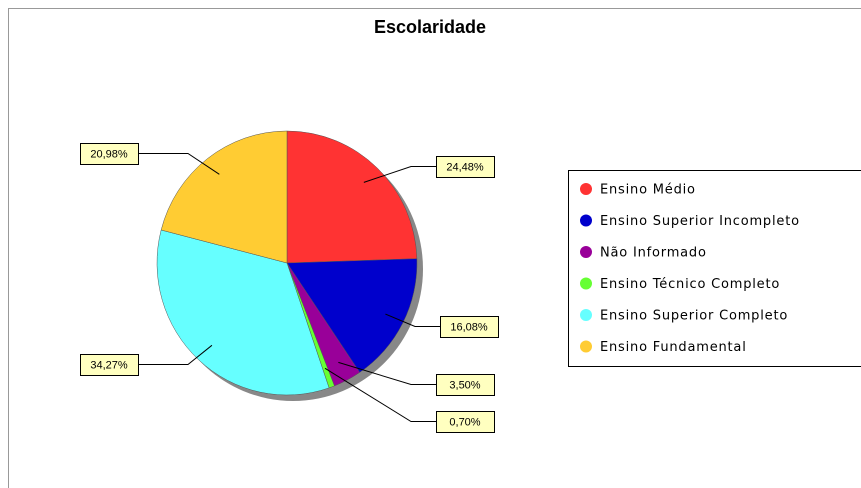 This screenshot has width=861, height=488. I want to click on legend-label: Não Informado, so click(653, 253).